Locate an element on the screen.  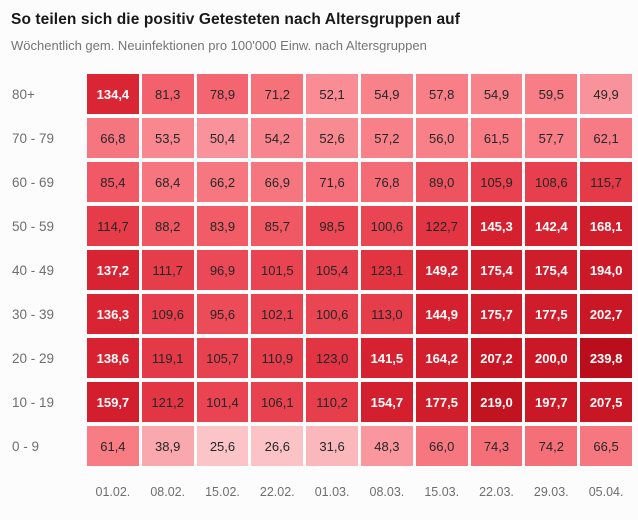
x-axis-spacer is located at coordinates (42, 492).